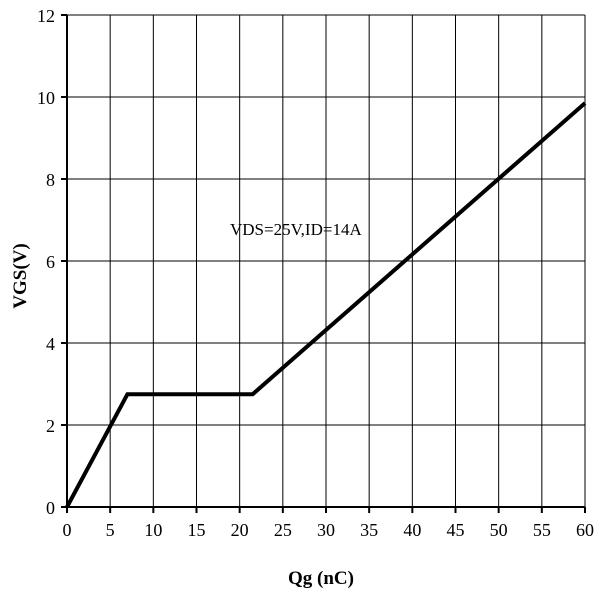 This screenshot has height=595, width=601. I want to click on y-tick-label: 2, so click(50, 426).